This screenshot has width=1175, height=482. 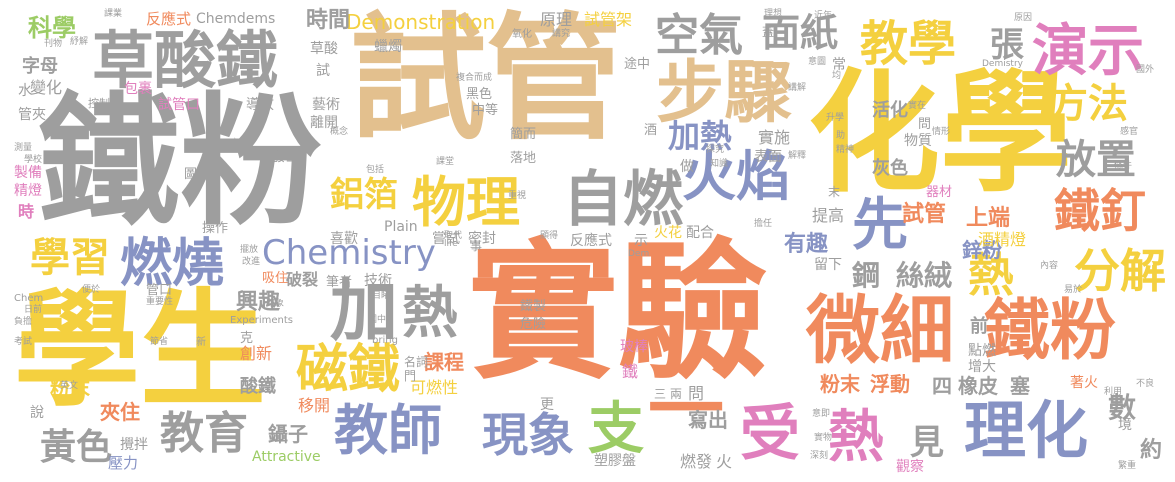 I want to click on word-yishu: 藝術, so click(x=326, y=105).